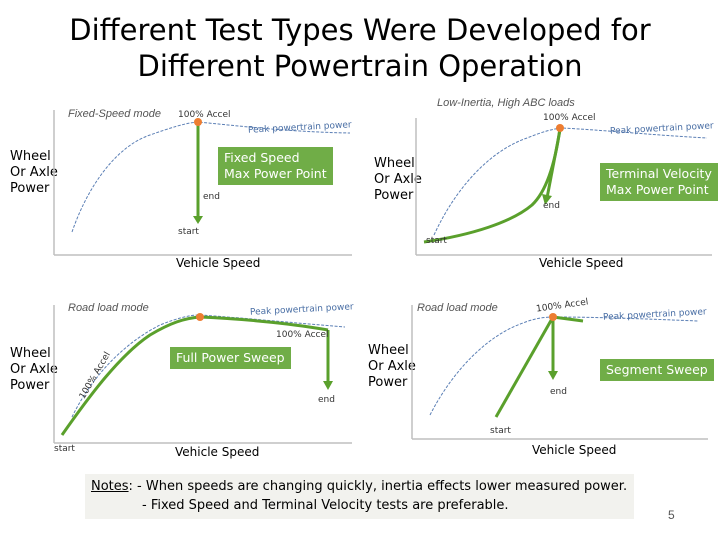  I want to click on title-line-2: Different Powertrain Operation, so click(360, 66).